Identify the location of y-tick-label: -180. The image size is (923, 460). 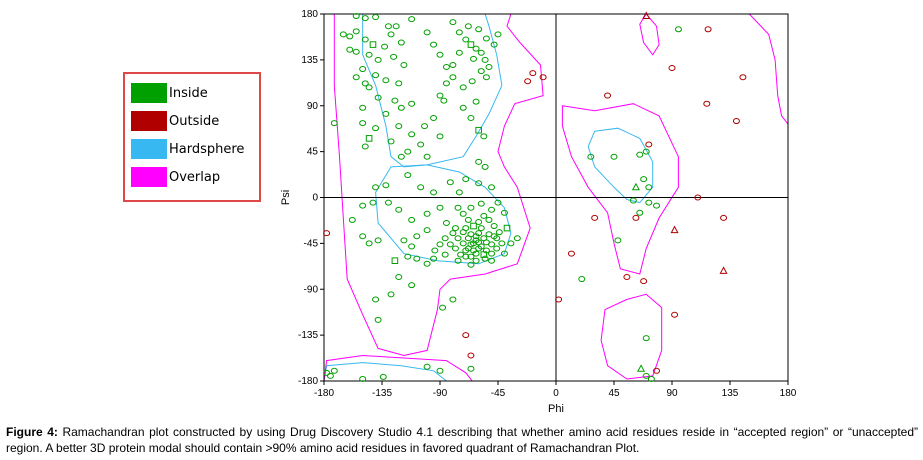
(308, 381).